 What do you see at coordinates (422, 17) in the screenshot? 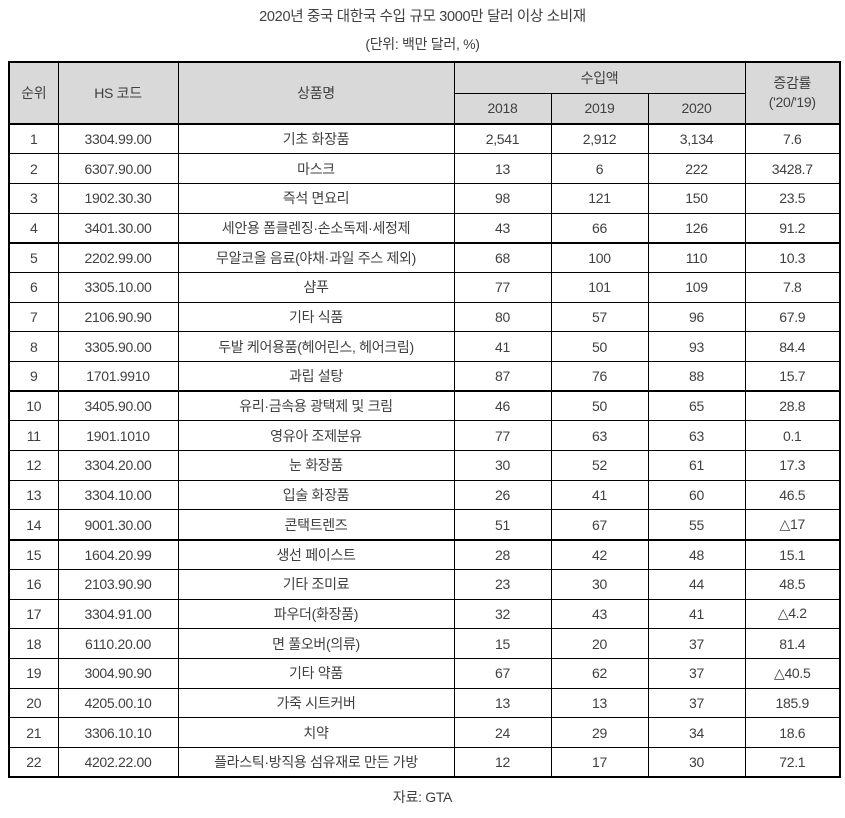
I see `page-title: 2020년 중국 대한국 수입 규모 3000만 달러 이상 소비재` at bounding box center [422, 17].